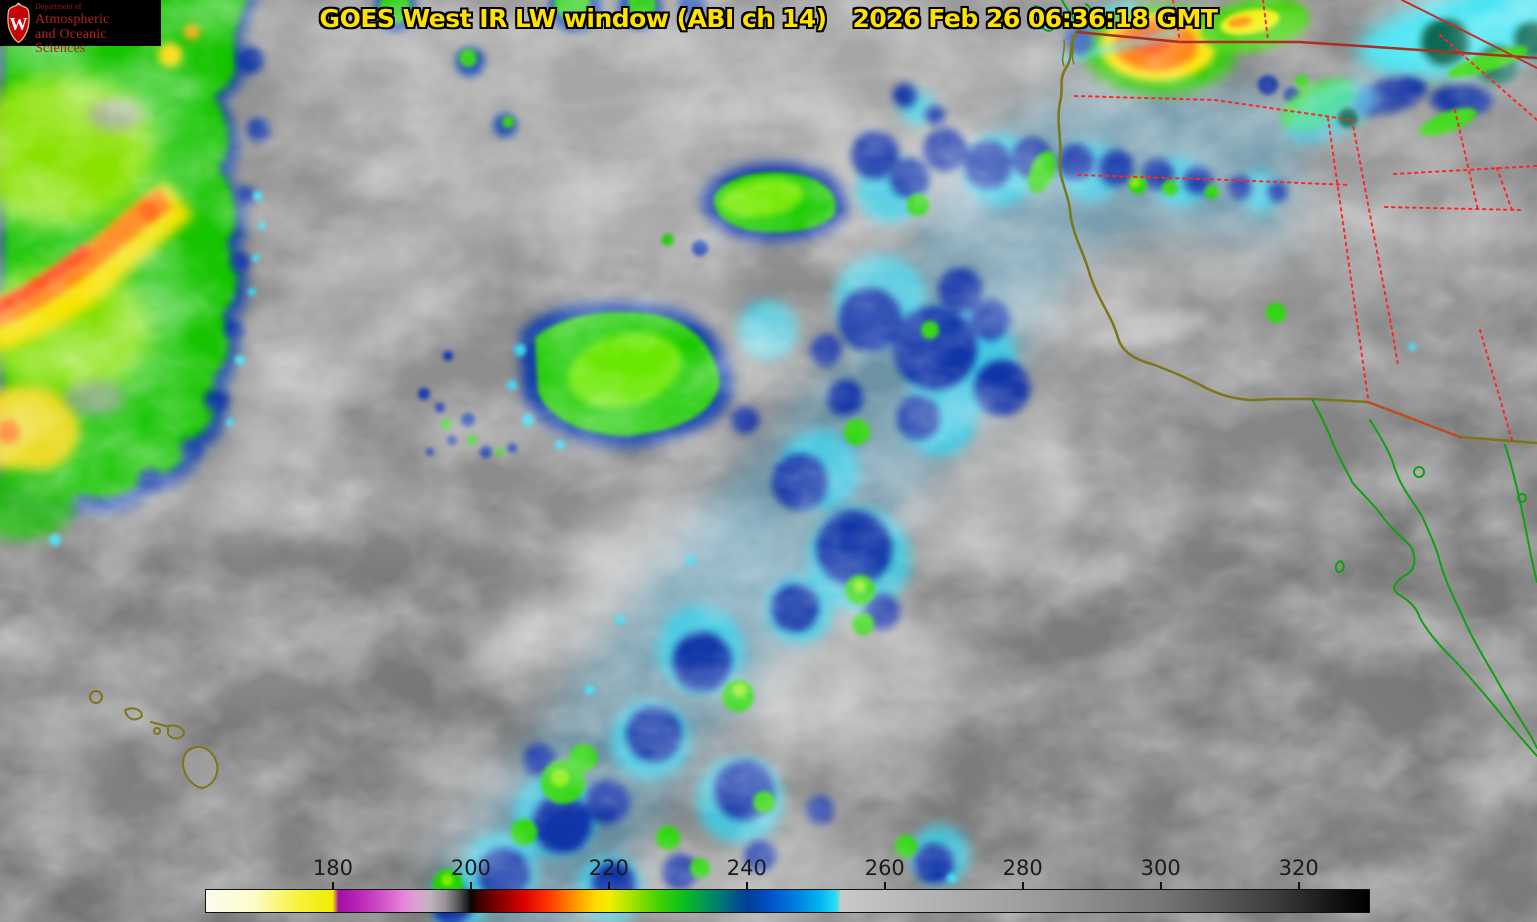 The width and height of the screenshot is (1537, 922). I want to click on bc-alberta-border, so click(1469, 34).